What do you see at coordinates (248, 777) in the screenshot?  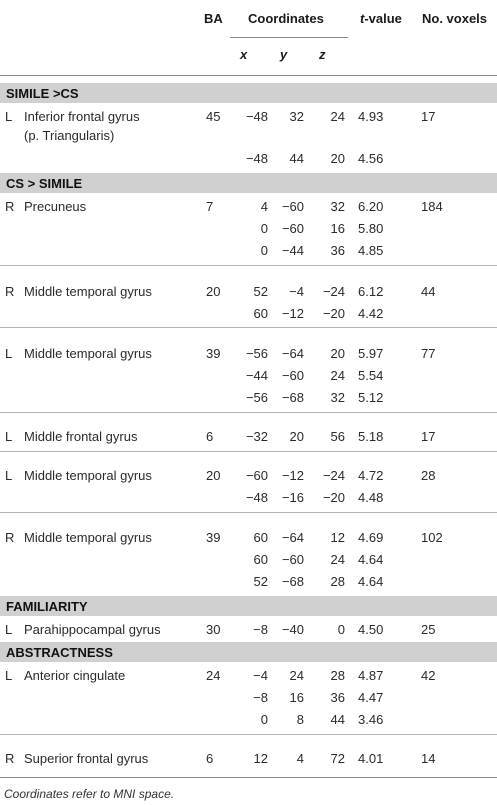 I see `bottom-rule` at bounding box center [248, 777].